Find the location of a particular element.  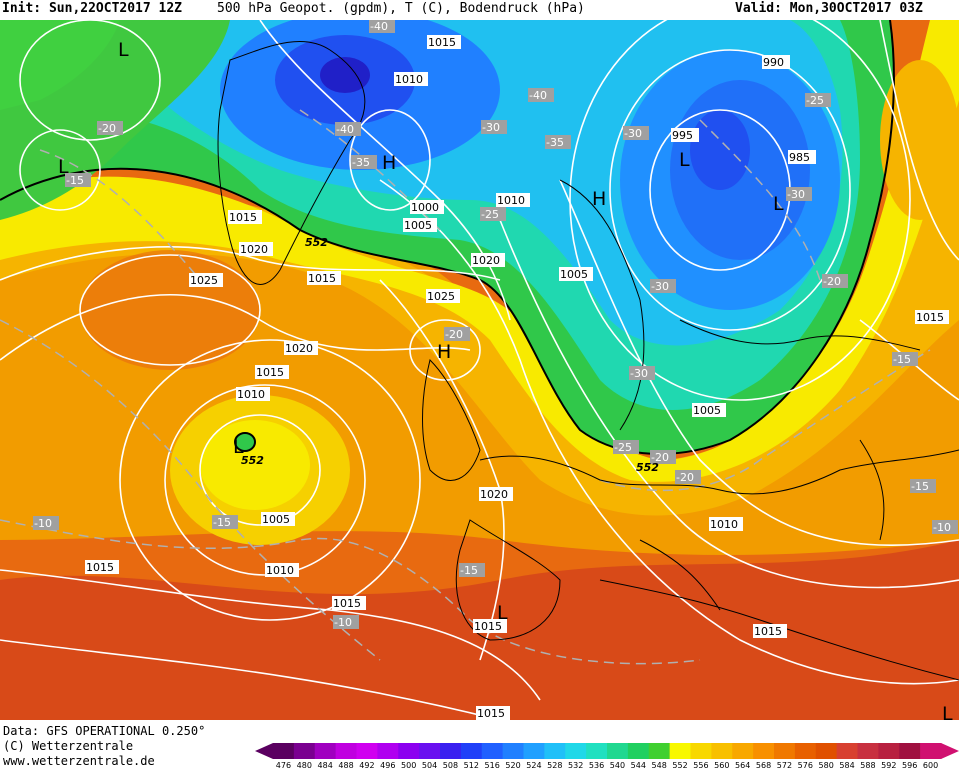

legend-value-label: 480 is located at coordinates (304, 765).